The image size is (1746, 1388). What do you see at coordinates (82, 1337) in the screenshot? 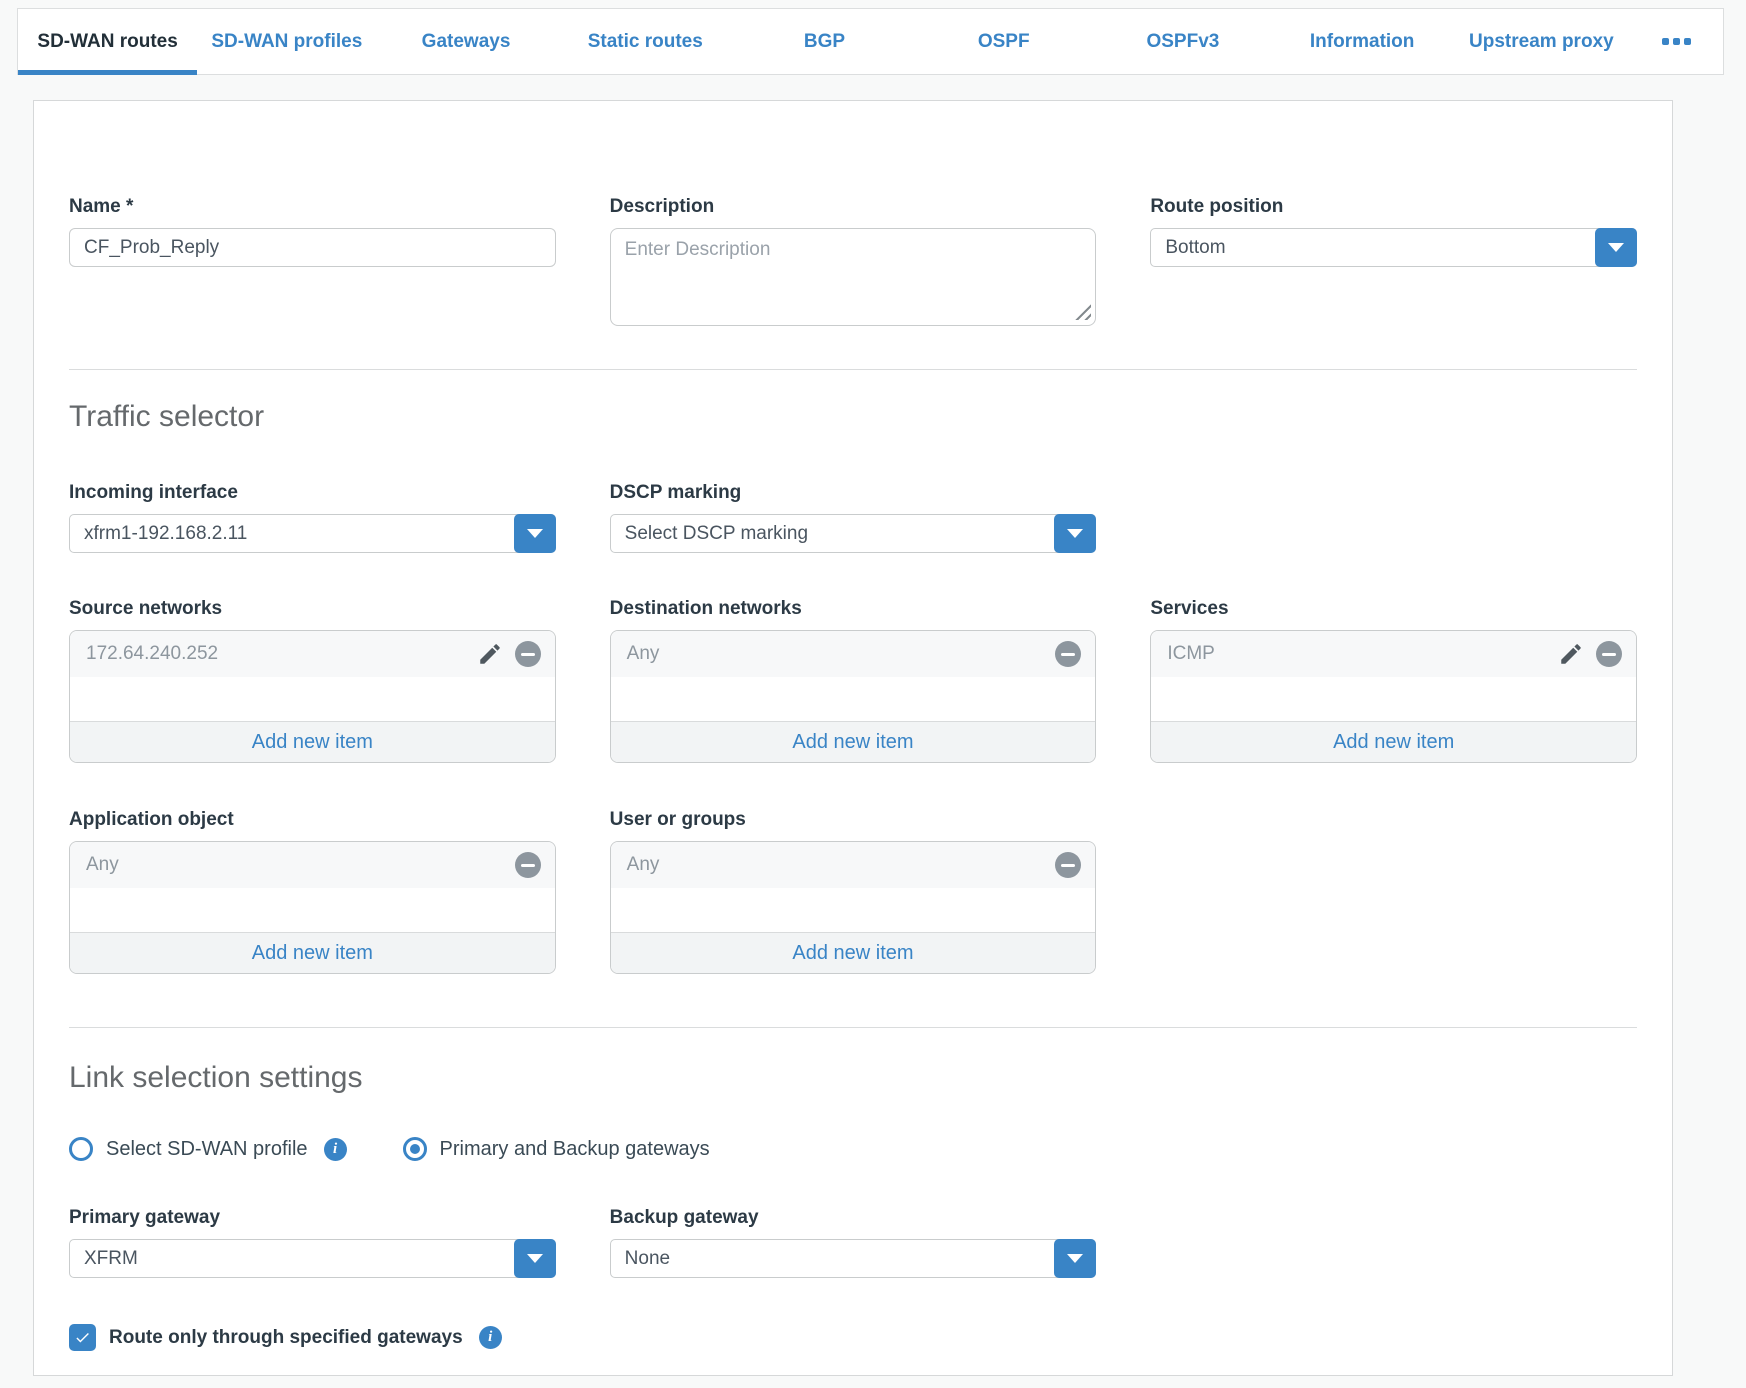
I see `checkbox-checked-icon` at bounding box center [82, 1337].